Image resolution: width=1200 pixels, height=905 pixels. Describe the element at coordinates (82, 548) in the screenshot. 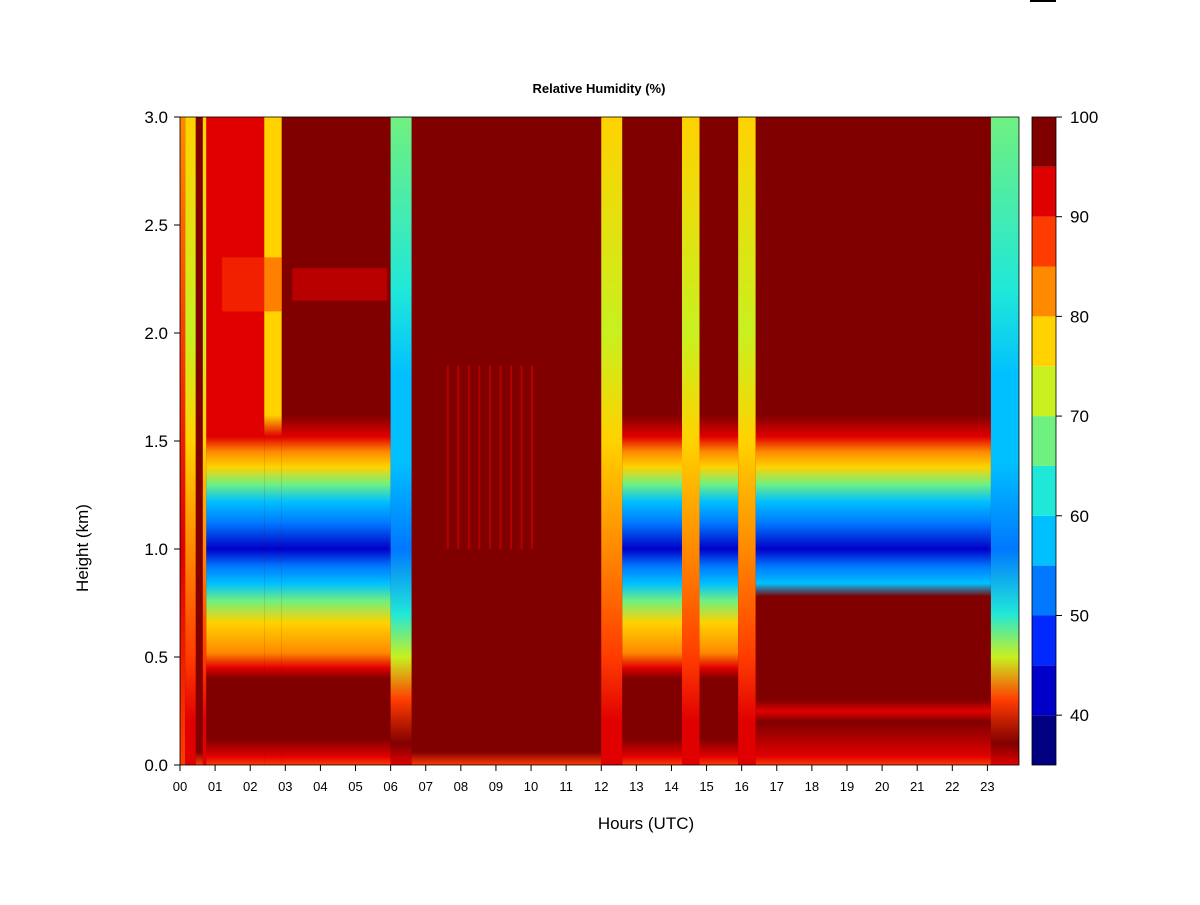

I see `y-axis-label: Height (km)` at that location.